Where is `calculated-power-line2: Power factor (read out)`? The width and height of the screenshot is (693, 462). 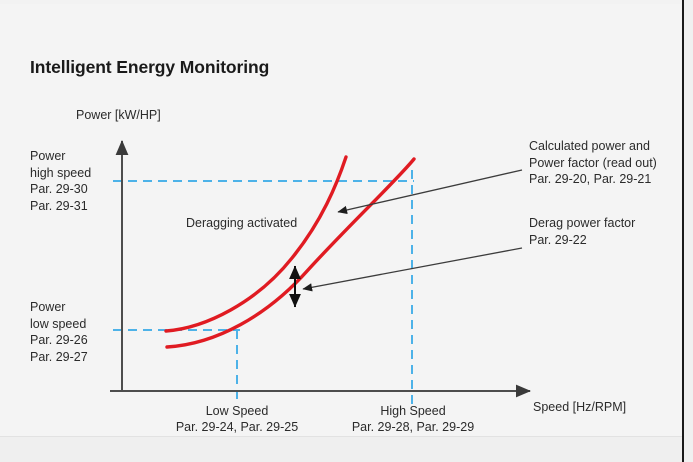
calculated-power-line2: Power factor (read out) is located at coordinates (593, 162).